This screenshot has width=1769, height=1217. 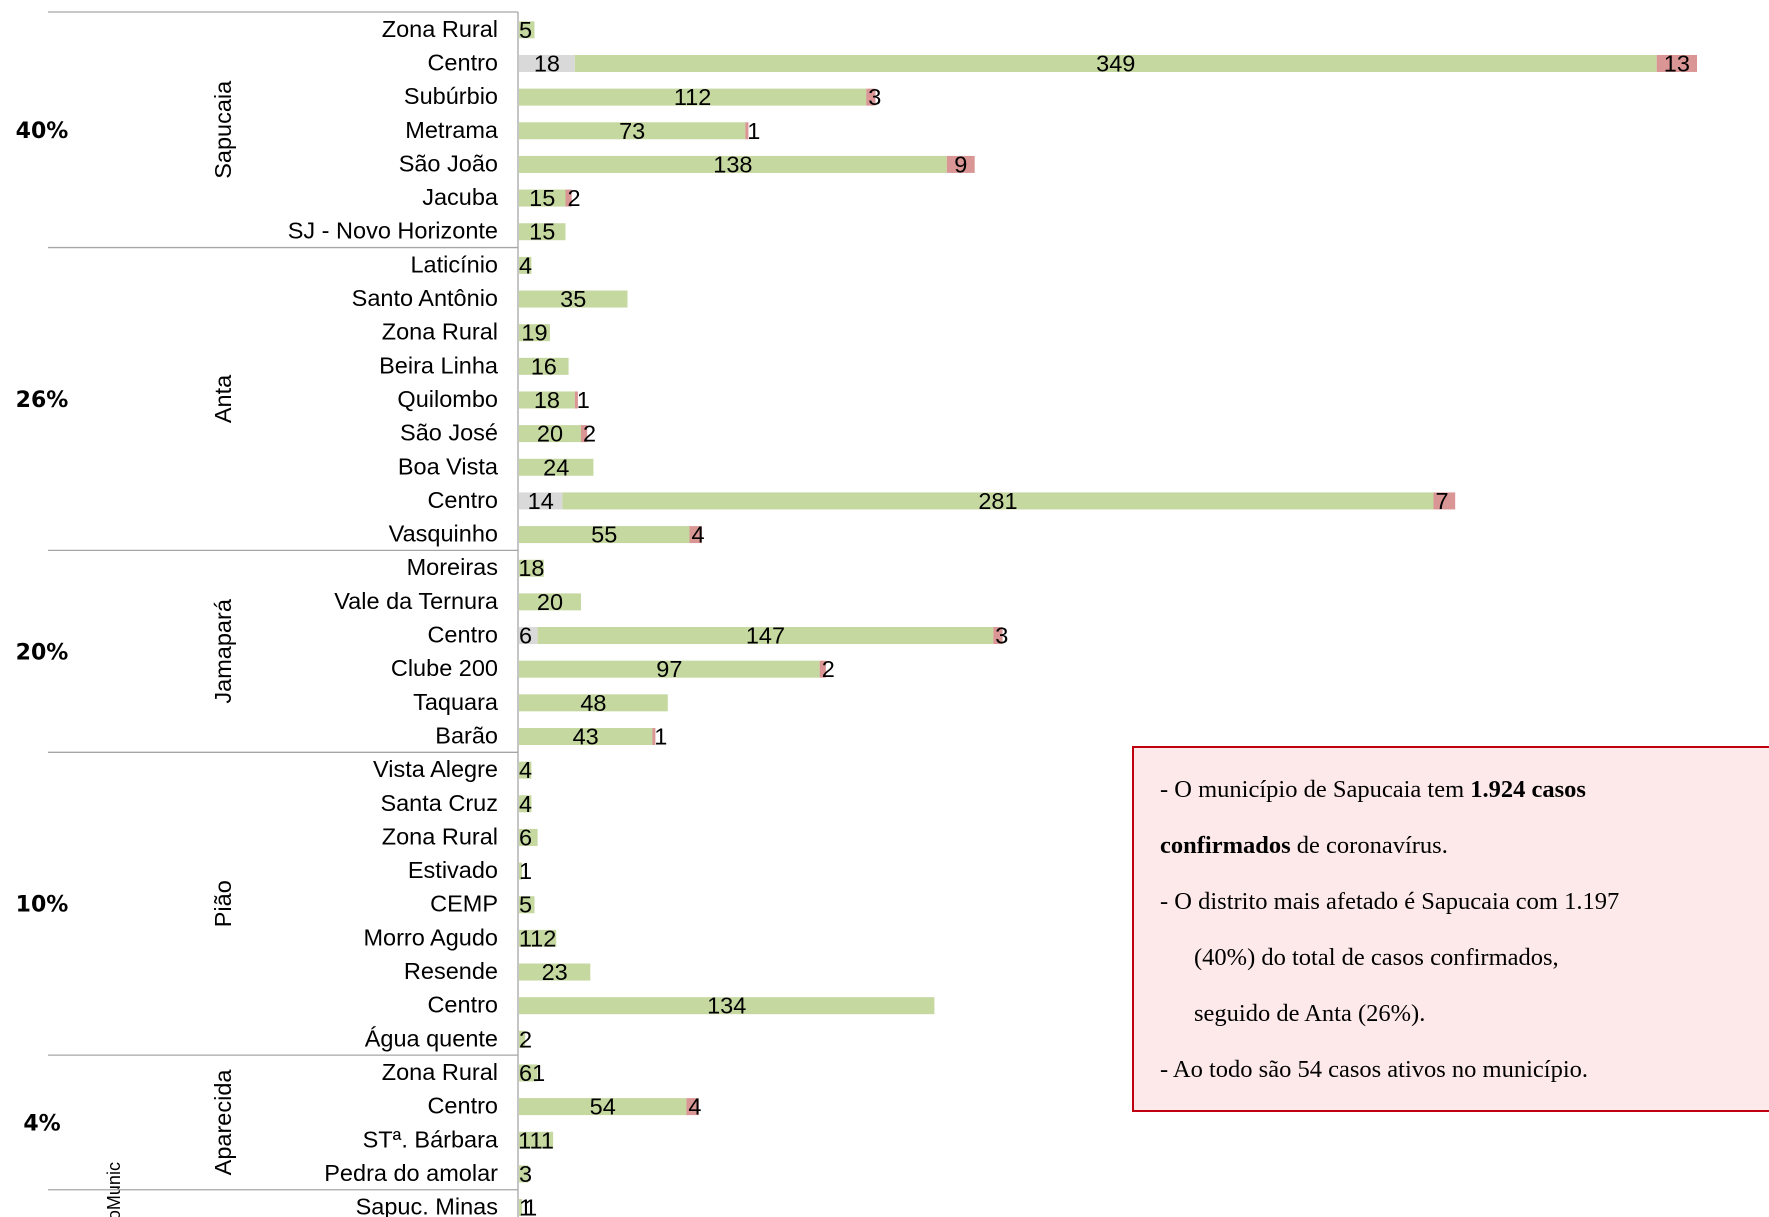 What do you see at coordinates (1376, 957) in the screenshot?
I see `callout-line-4: (40%) do total de casos confirmados,` at bounding box center [1376, 957].